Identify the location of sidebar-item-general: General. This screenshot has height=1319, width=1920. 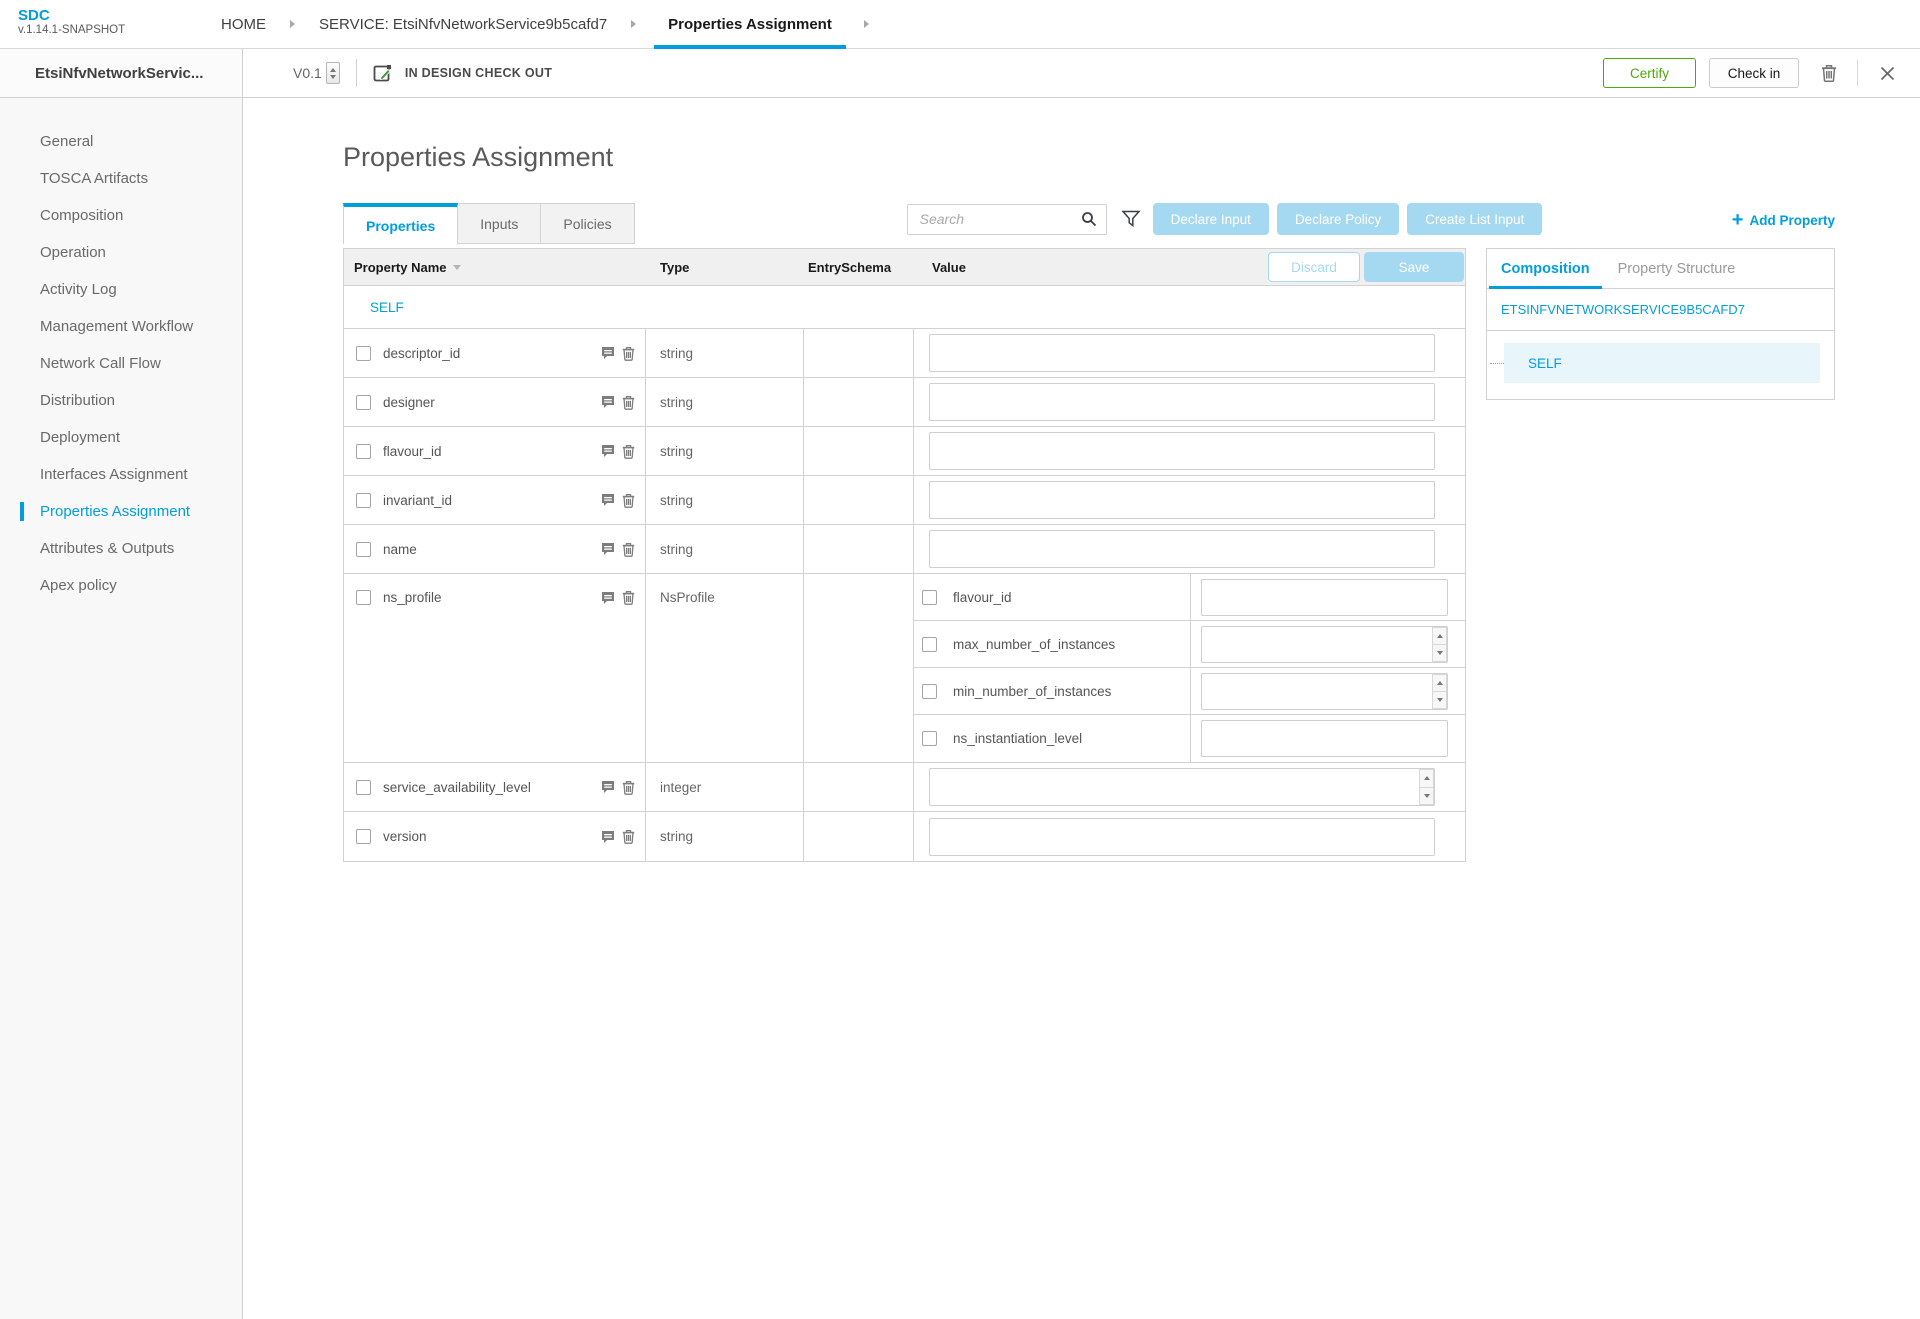
(67, 141).